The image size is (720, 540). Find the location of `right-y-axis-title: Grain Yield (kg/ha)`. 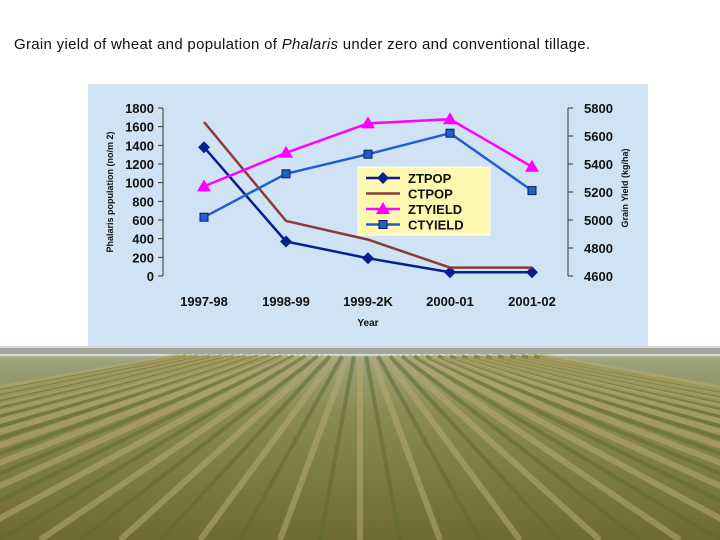

right-y-axis-title: Grain Yield (kg/ha) is located at coordinates (625, 187).